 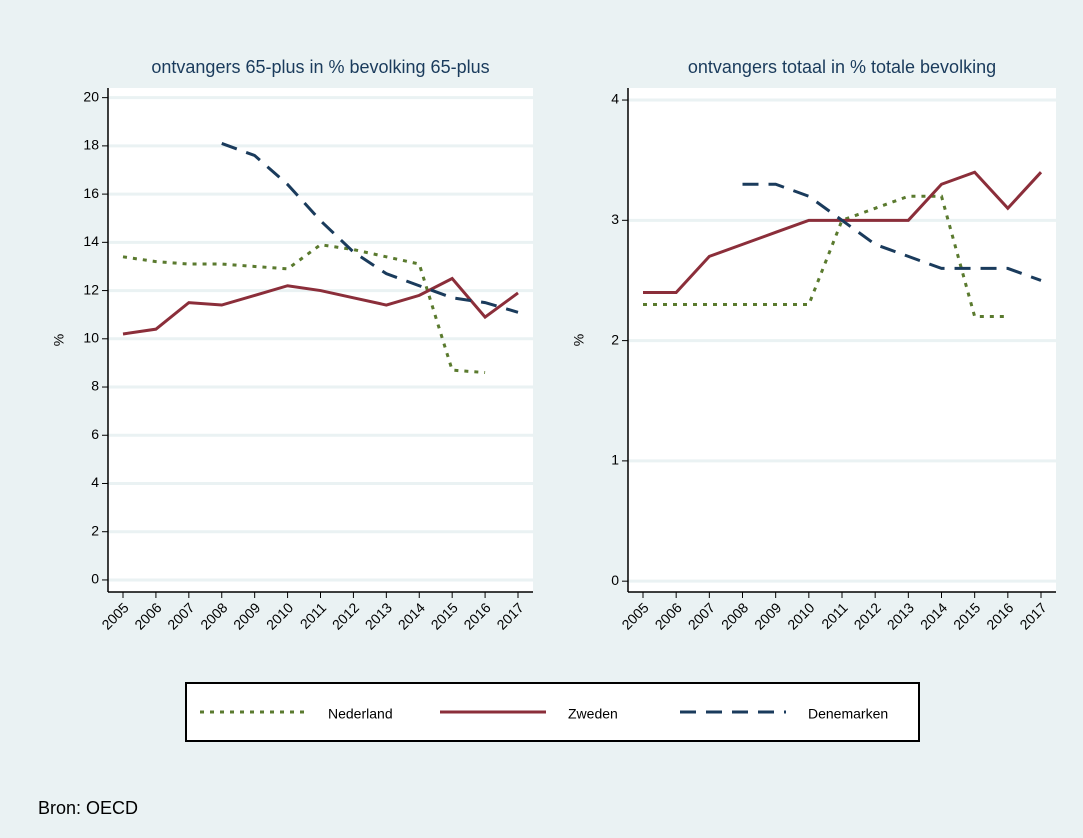 I want to click on y-tick-label: 16, so click(x=91, y=193).